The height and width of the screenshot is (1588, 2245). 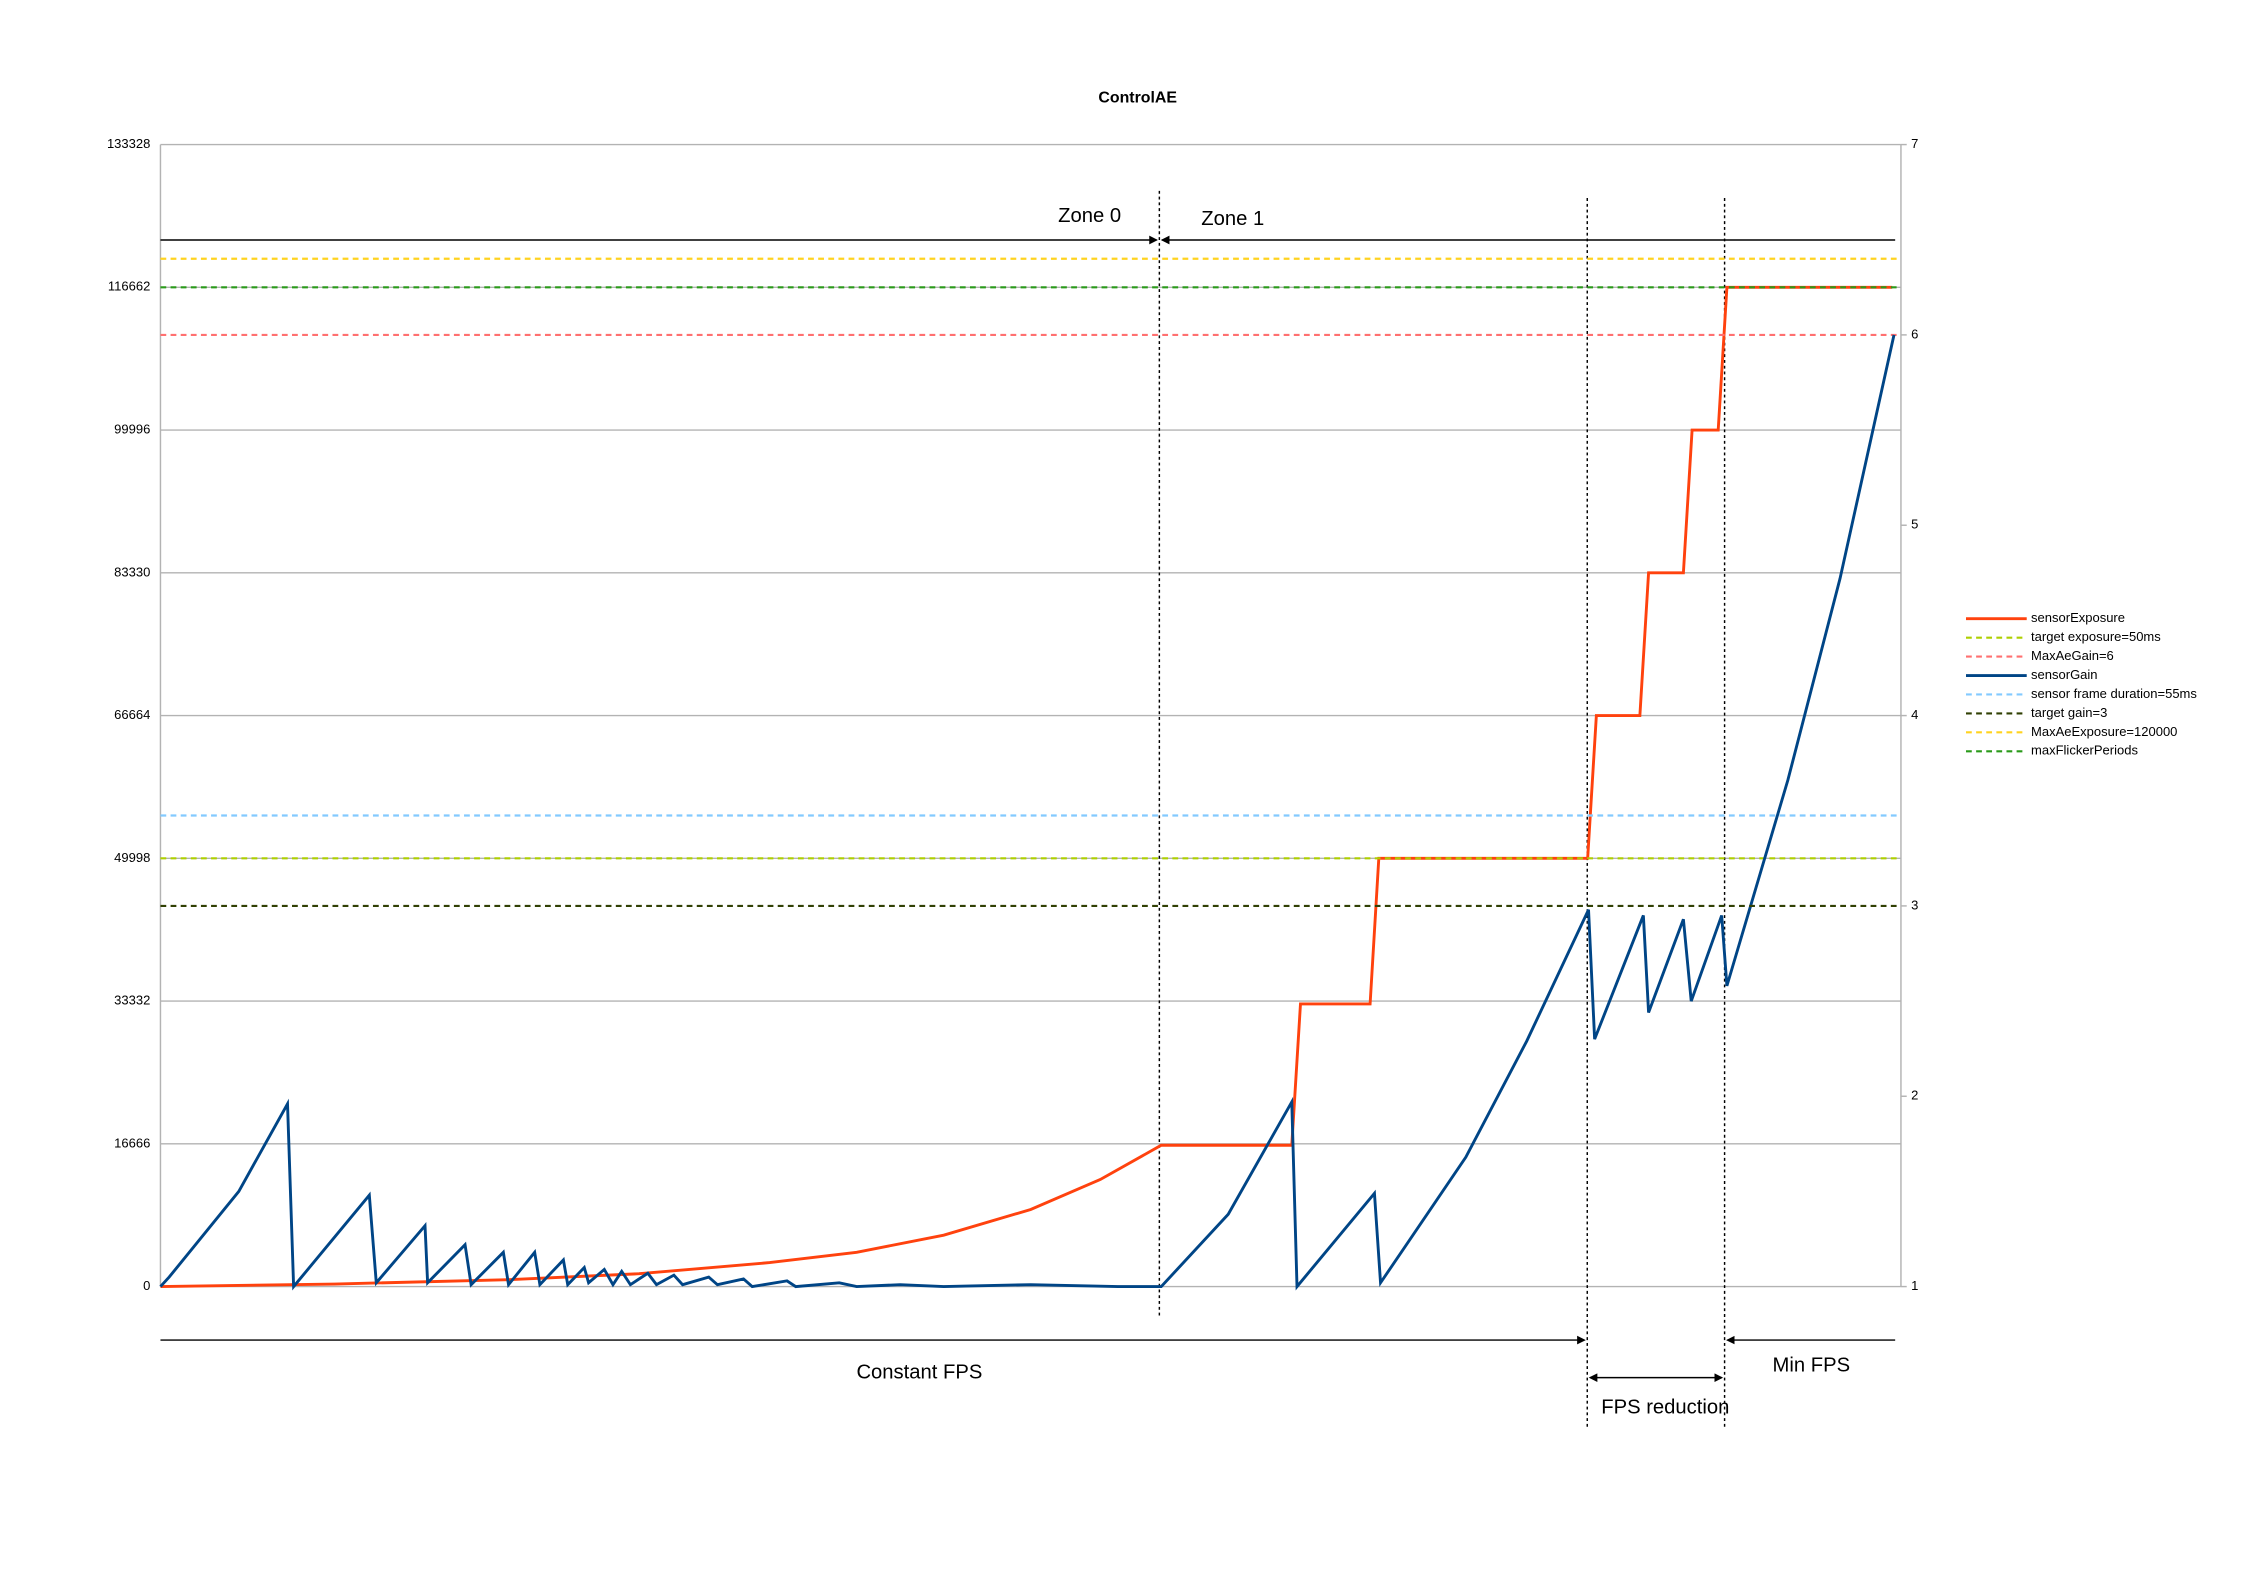 What do you see at coordinates (1665, 1407) in the screenshot?
I see `annotation: FPS reduction` at bounding box center [1665, 1407].